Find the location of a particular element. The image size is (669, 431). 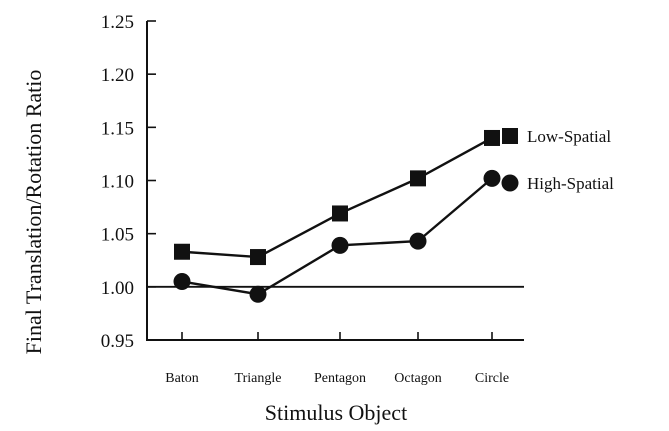

y-tick-label: 1.25 is located at coordinates (117, 22).